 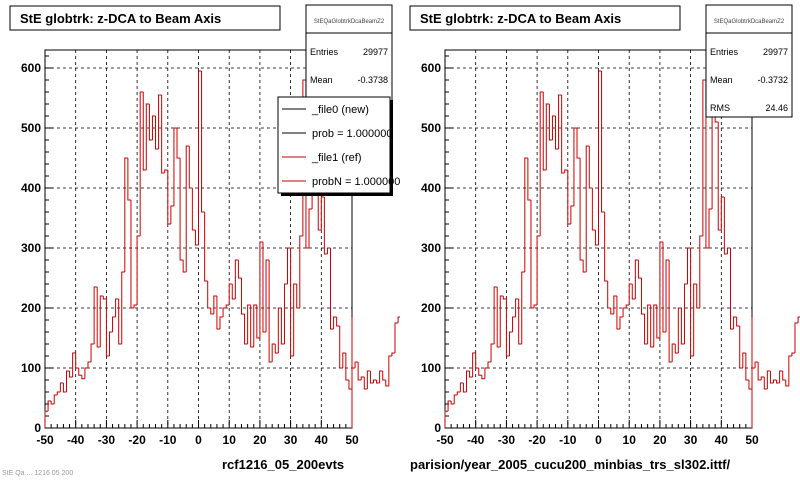 What do you see at coordinates (568, 440) in the screenshot?
I see `x-tick-label: -10` at bounding box center [568, 440].